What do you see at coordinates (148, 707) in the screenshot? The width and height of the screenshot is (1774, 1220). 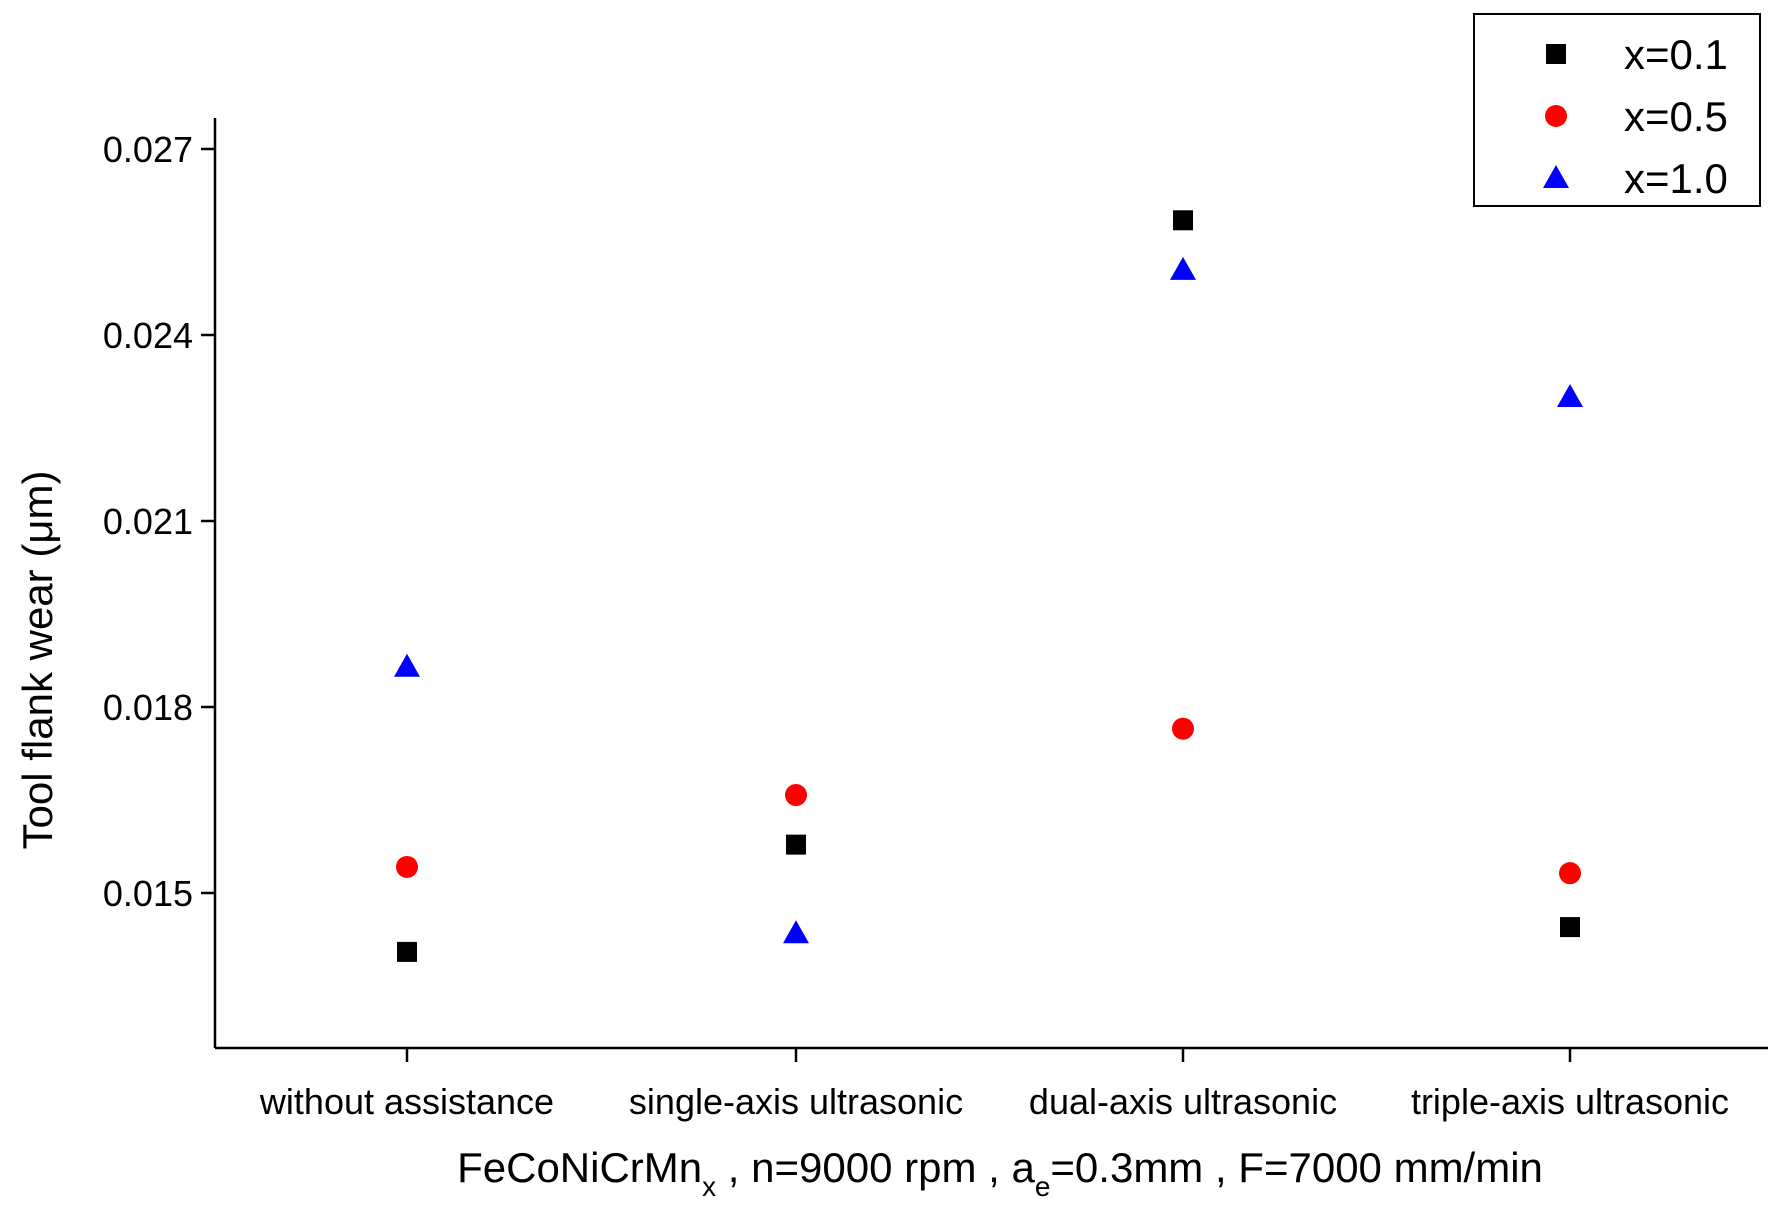 I see `y-tick-label: 0.018` at bounding box center [148, 707].